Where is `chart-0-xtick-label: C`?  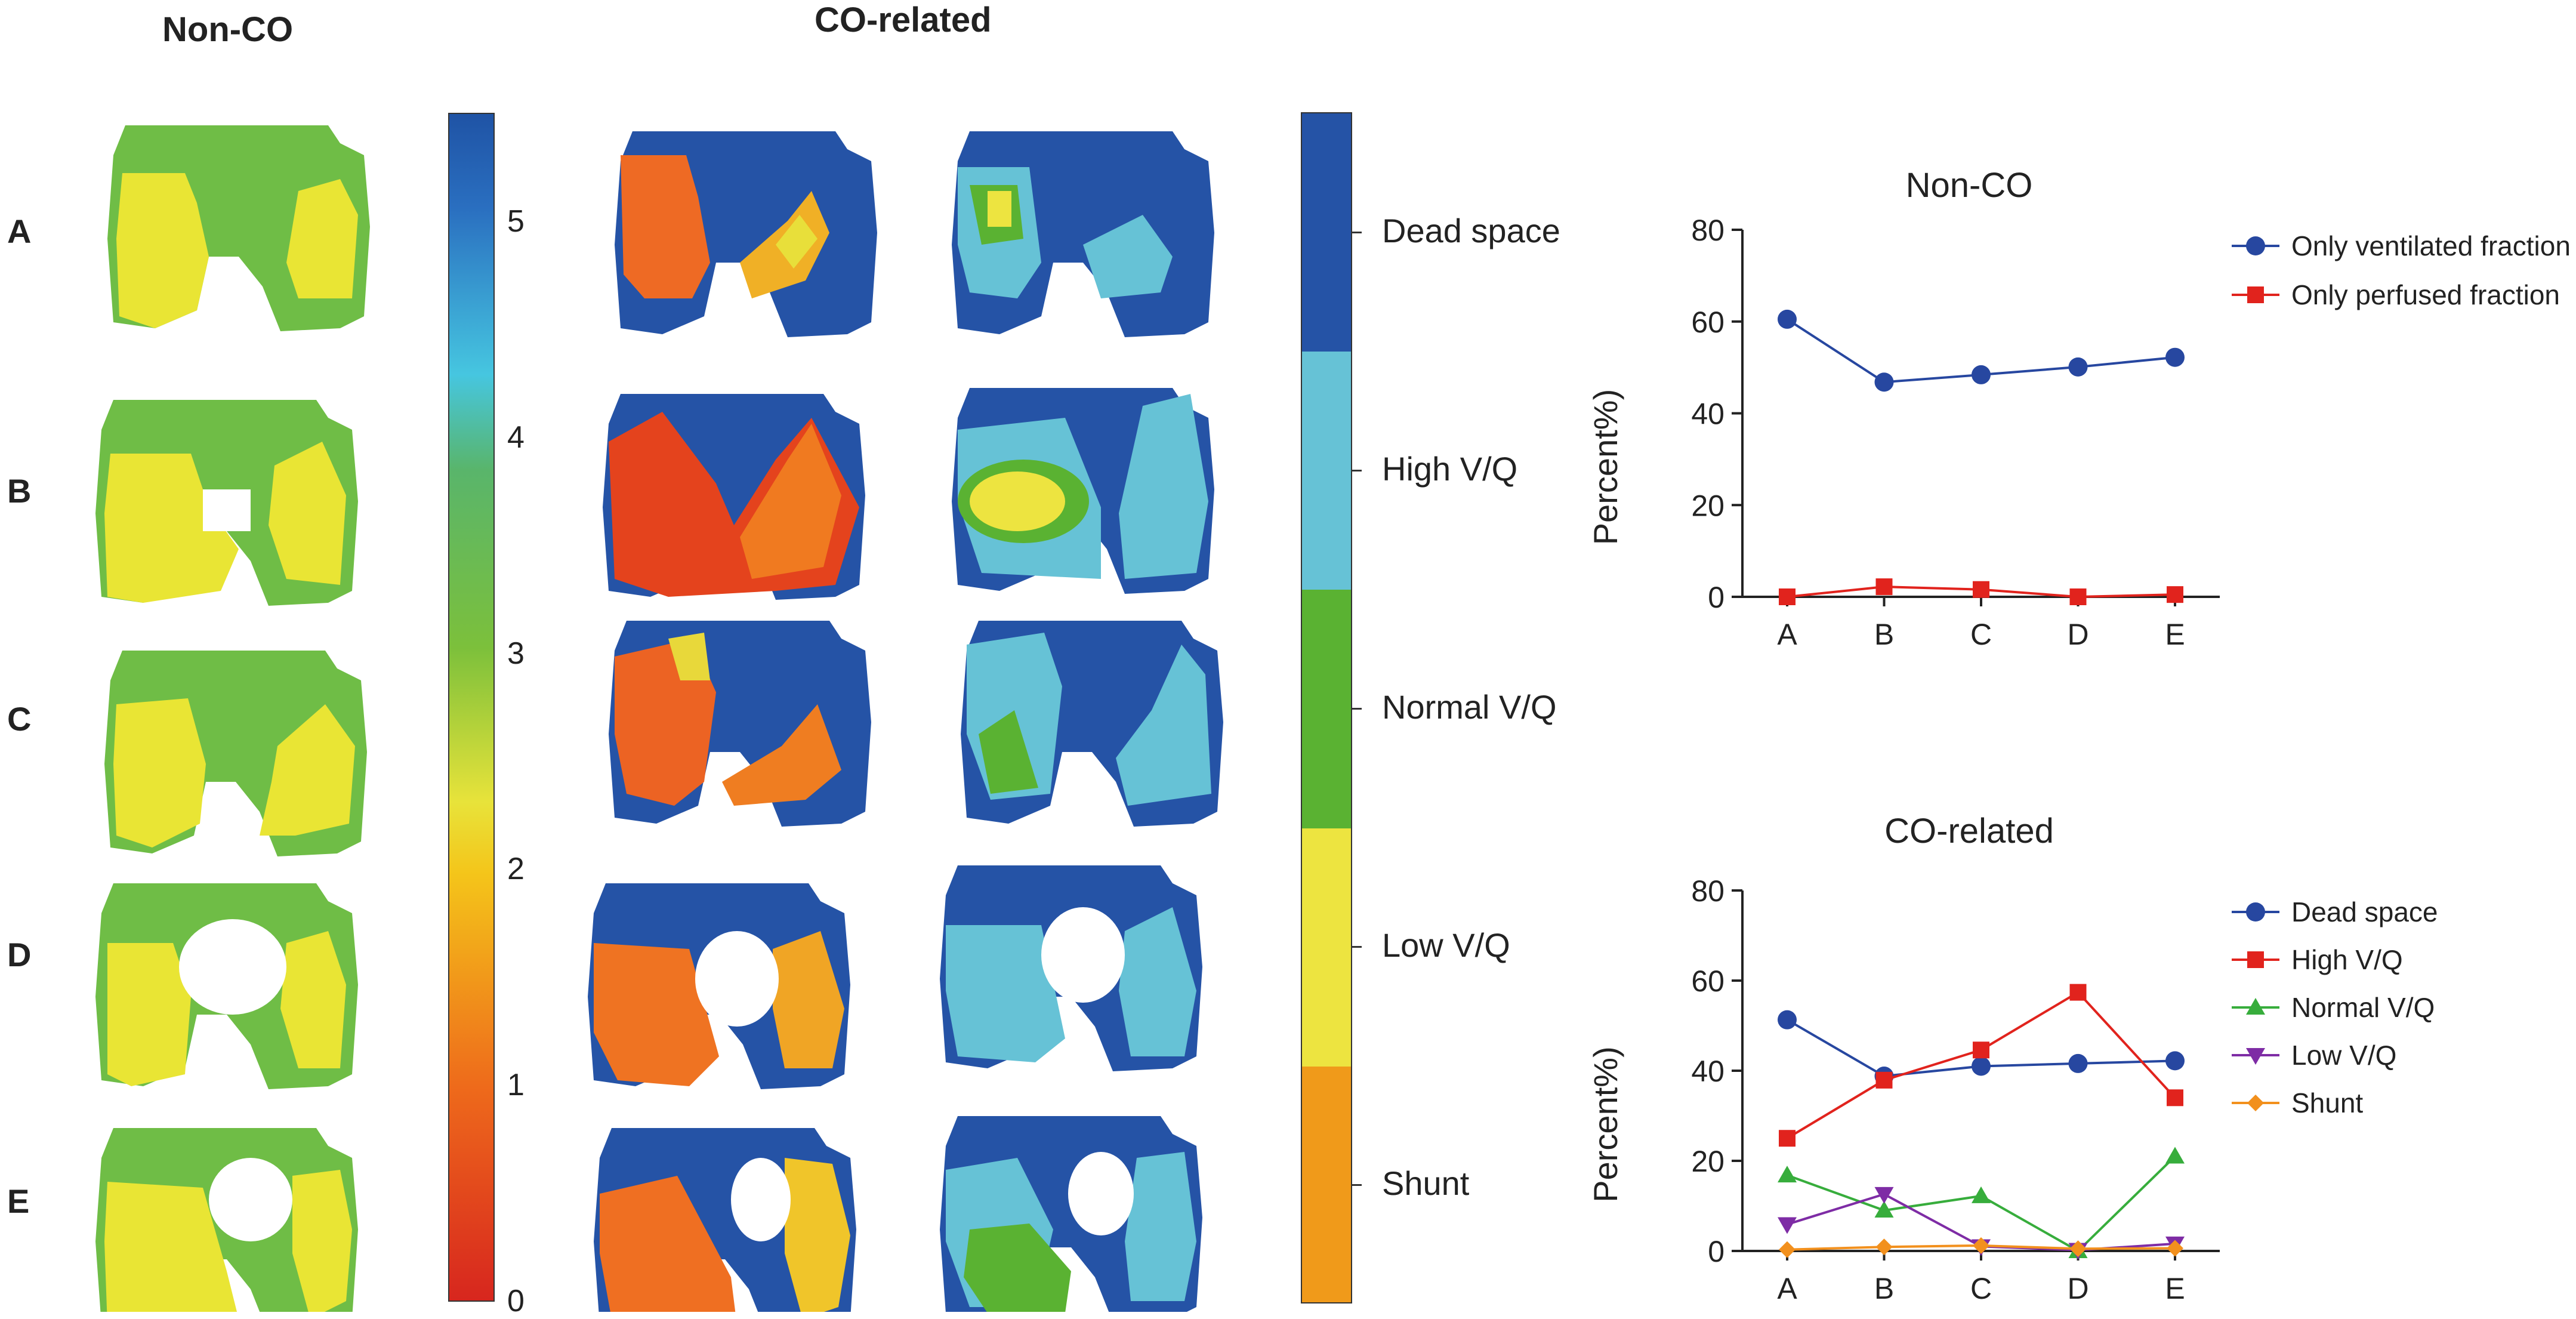
chart-0-xtick-label: C is located at coordinates (1981, 635).